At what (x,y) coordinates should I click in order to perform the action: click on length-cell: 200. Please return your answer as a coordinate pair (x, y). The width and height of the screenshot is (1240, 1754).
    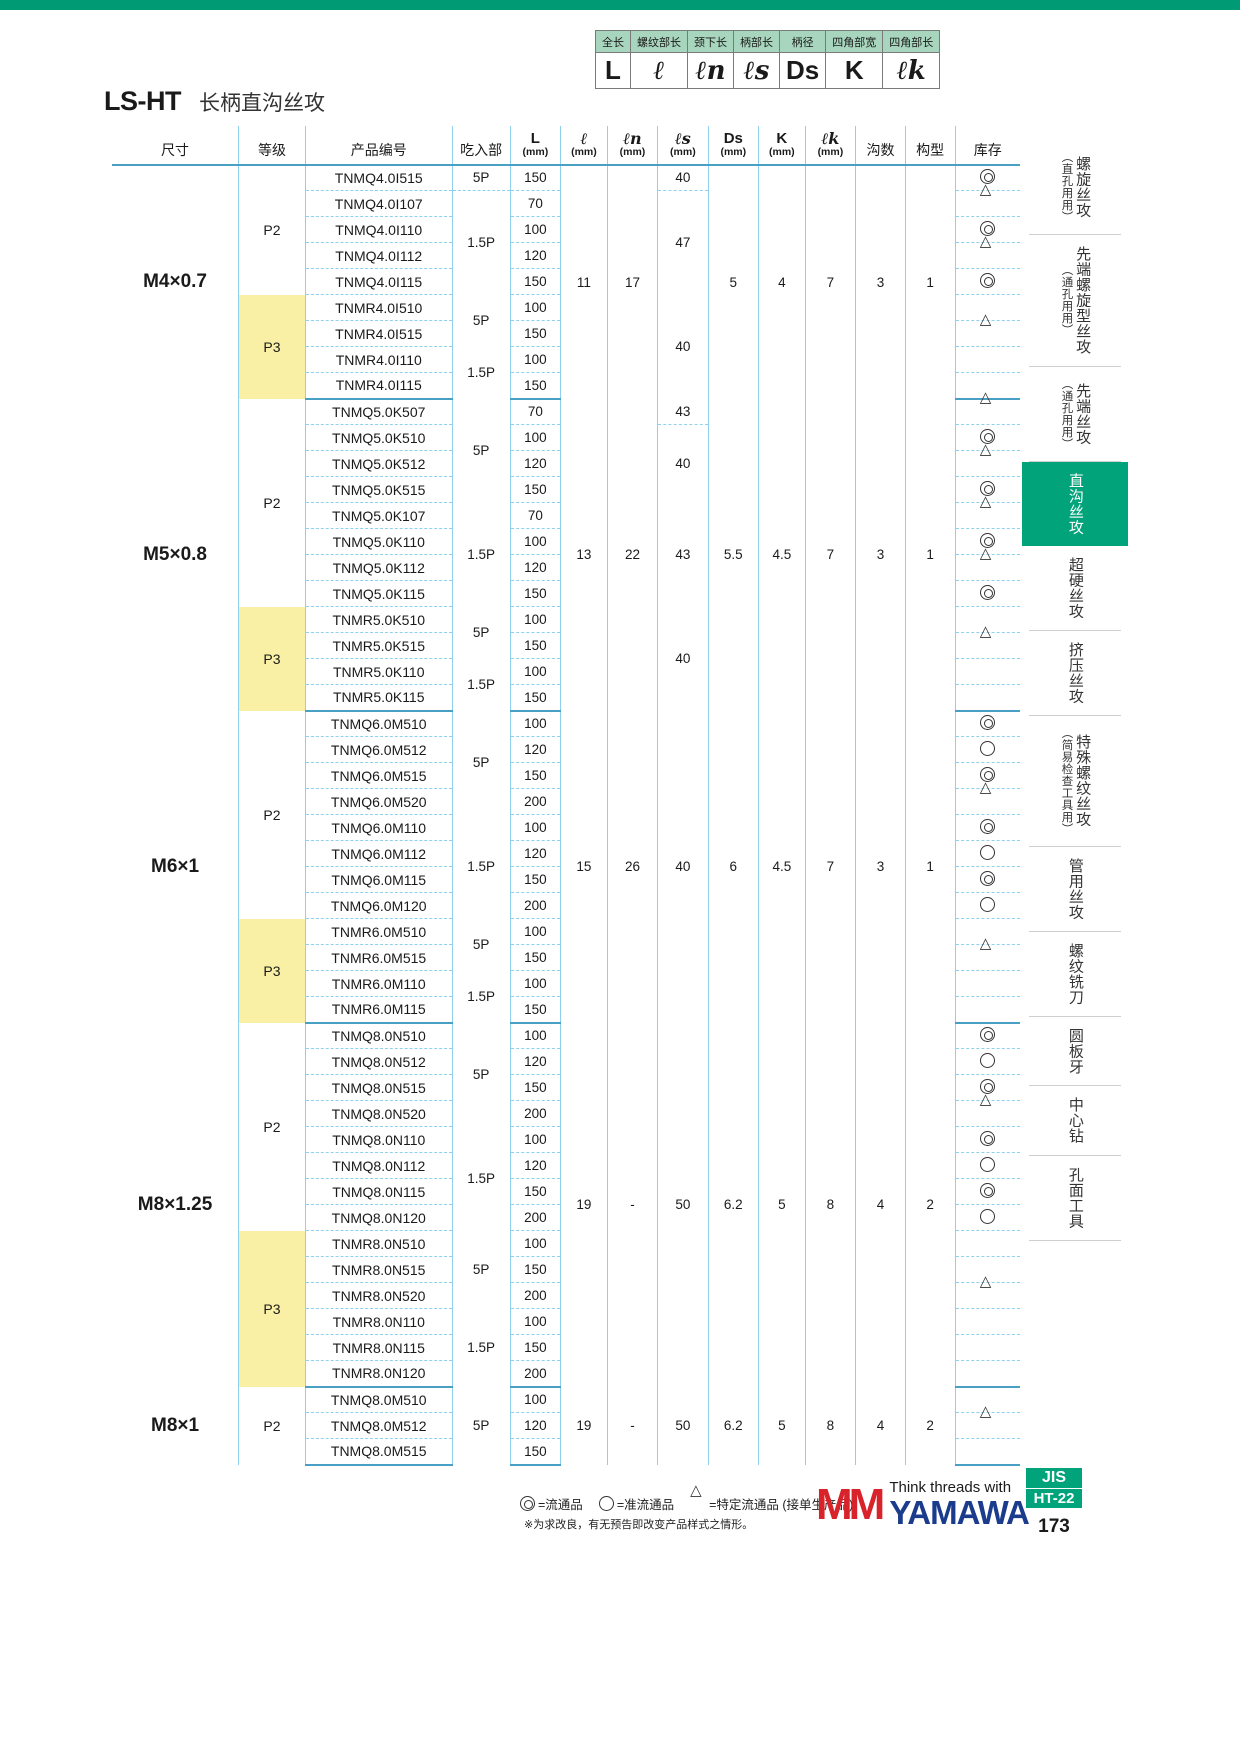
    Looking at the image, I should click on (536, 1114).